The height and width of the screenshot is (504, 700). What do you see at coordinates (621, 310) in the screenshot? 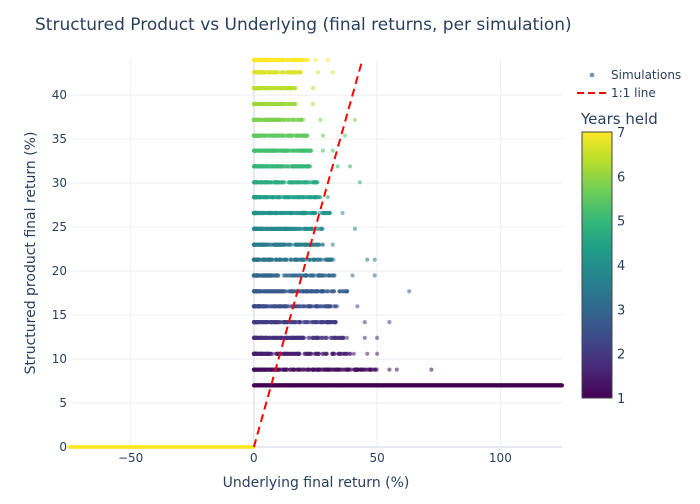
I see `colorbar-tick-label: 3` at bounding box center [621, 310].